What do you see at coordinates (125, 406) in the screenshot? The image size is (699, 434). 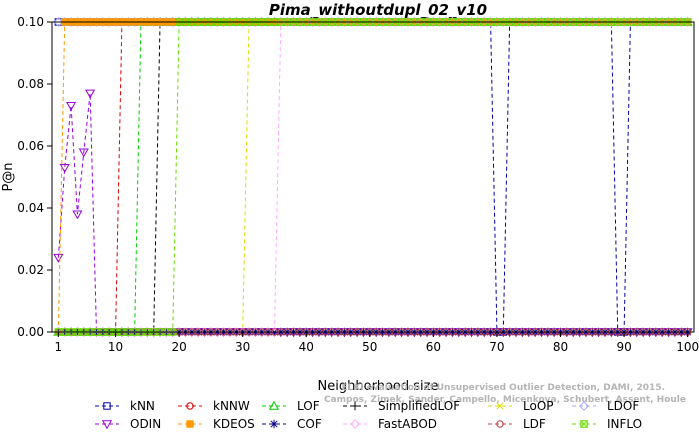 I see `legend-item-knn: kNN` at bounding box center [125, 406].